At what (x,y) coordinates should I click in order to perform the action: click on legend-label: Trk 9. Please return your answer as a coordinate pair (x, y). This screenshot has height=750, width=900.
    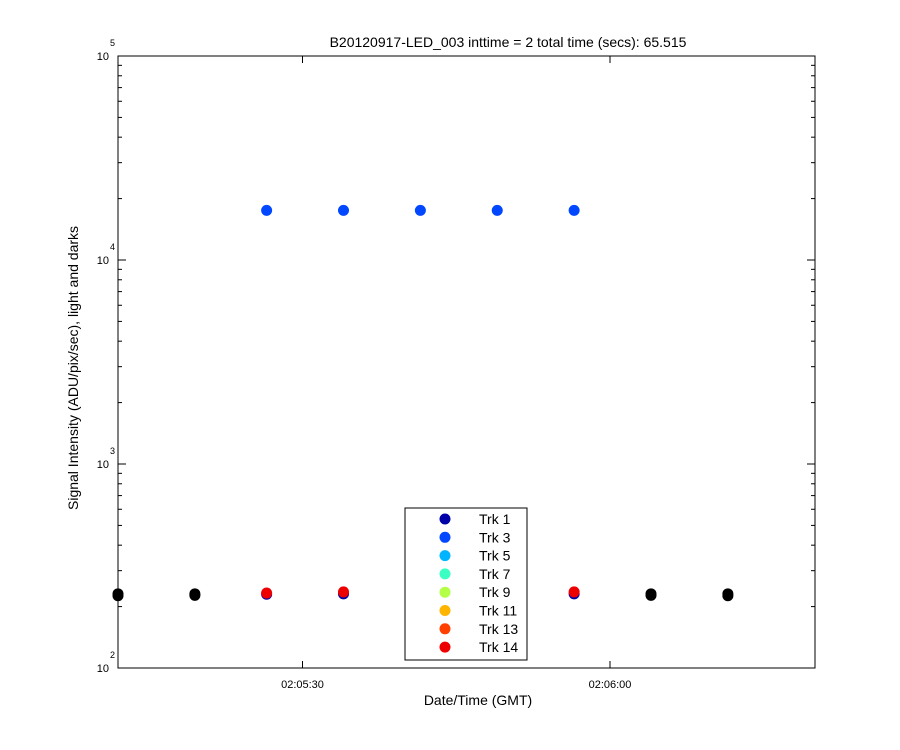
    Looking at the image, I should click on (495, 592).